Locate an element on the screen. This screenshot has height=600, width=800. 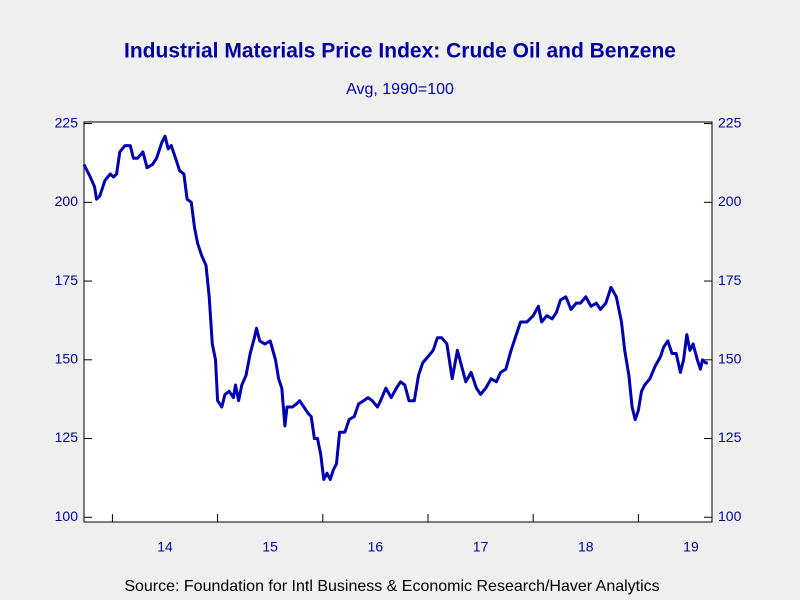
x-tick-label: 16 is located at coordinates (376, 547).